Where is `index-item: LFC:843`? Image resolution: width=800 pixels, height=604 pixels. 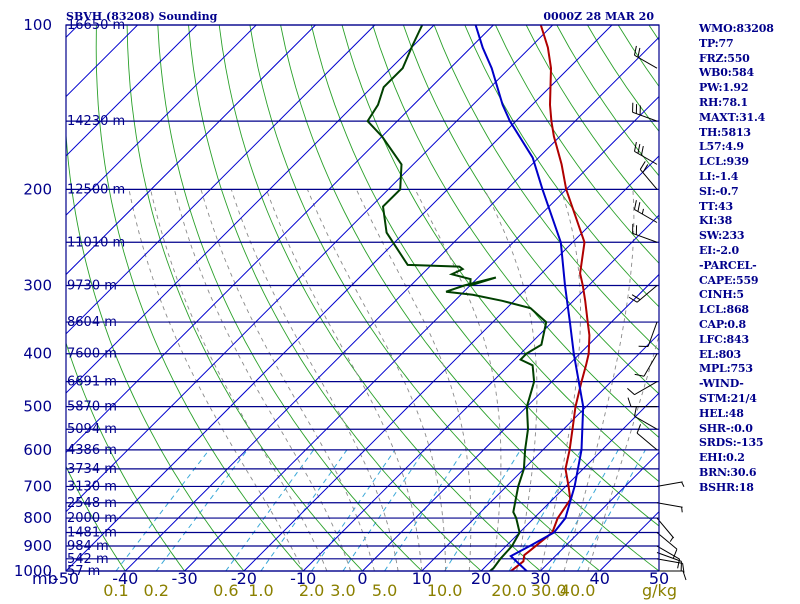 index-item: LFC:843 is located at coordinates (749, 340).